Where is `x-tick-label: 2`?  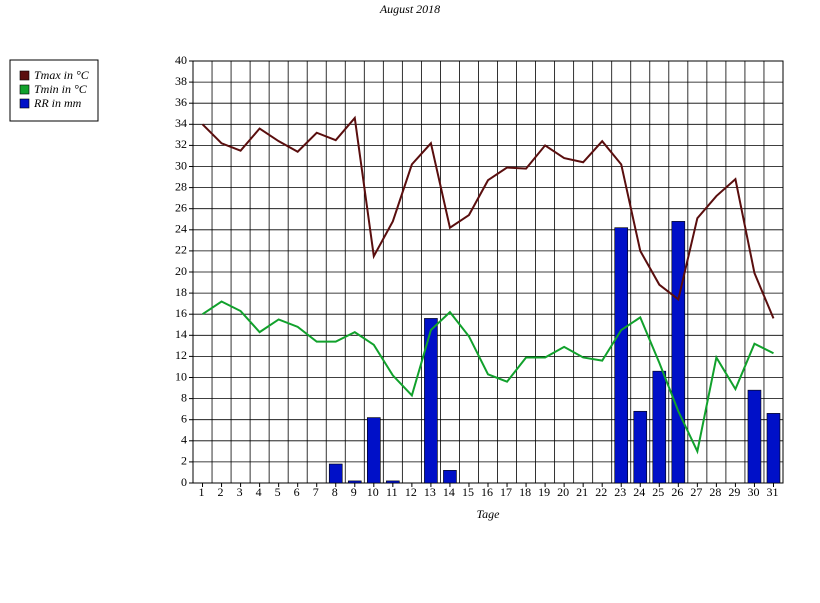
x-tick-label: 2 is located at coordinates (221, 492).